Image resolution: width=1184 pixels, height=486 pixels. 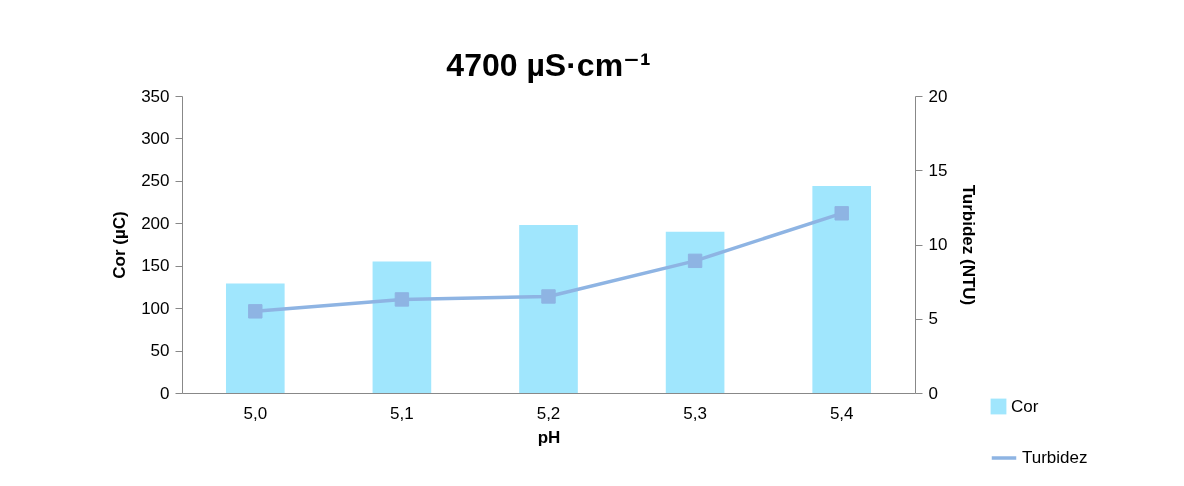 I want to click on legend-label: Turbidez, so click(x=1055, y=457).